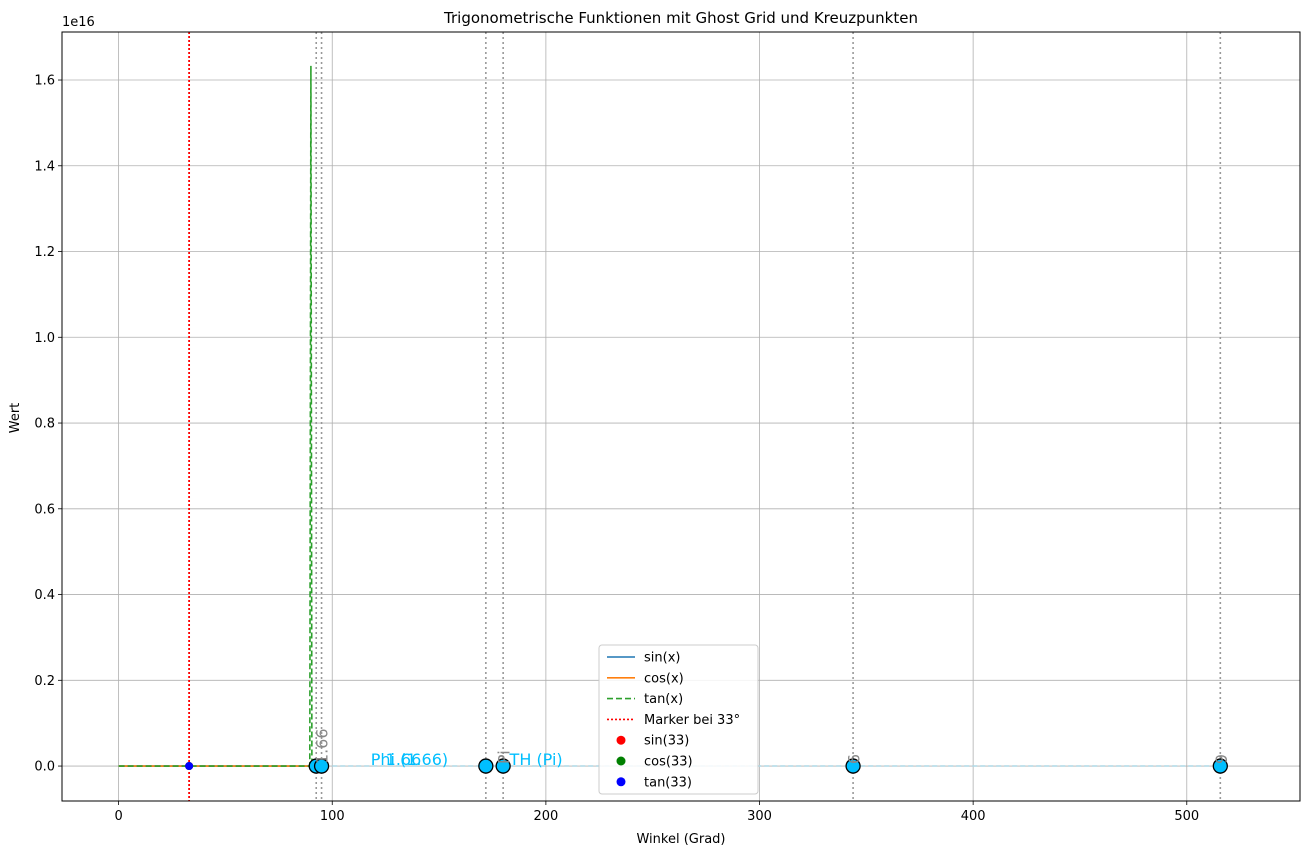 The width and height of the screenshot is (1311, 855). Describe the element at coordinates (692, 720) in the screenshot. I see `legend-entry-label: Marker bei 33°` at that location.